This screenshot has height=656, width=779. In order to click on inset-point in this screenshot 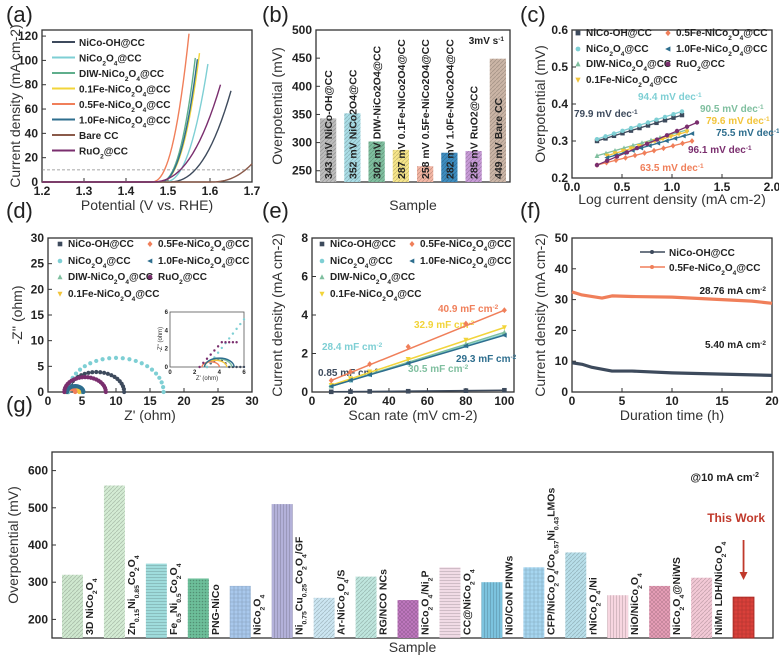, I will do `click(218, 346)`.